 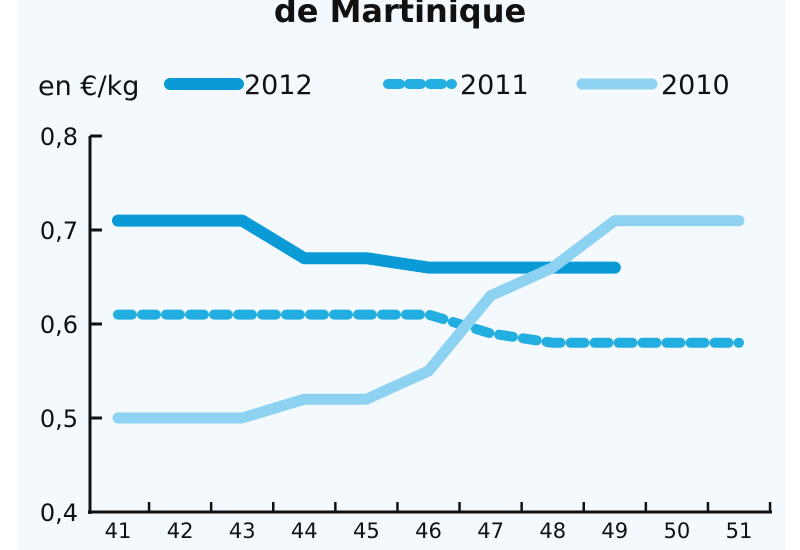 I want to click on unit-label: en €/kg, so click(x=88, y=86).